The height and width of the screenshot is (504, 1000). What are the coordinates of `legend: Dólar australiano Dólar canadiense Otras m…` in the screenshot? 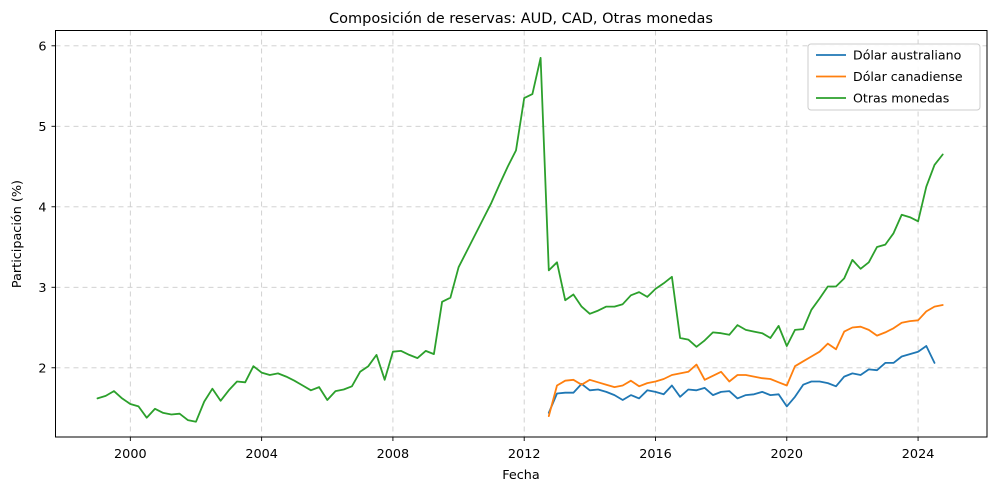 It's located at (894, 77).